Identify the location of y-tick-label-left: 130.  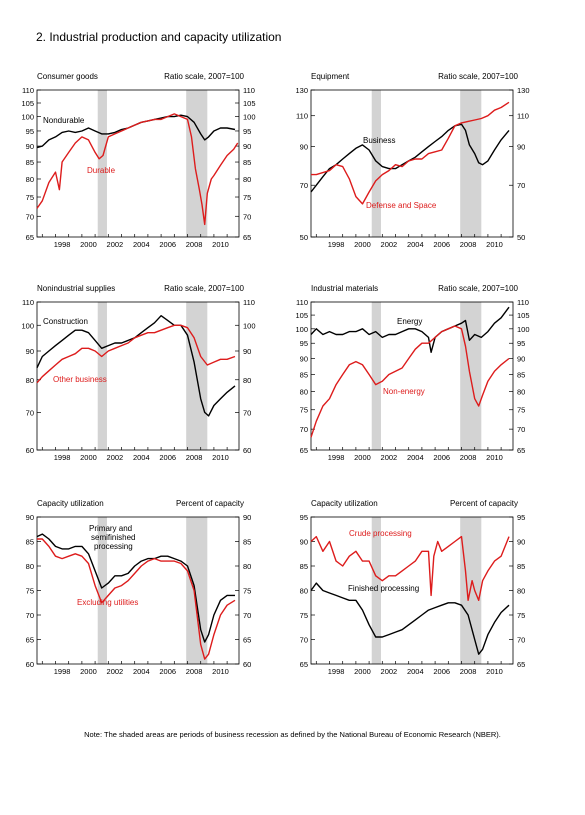
(301, 90).